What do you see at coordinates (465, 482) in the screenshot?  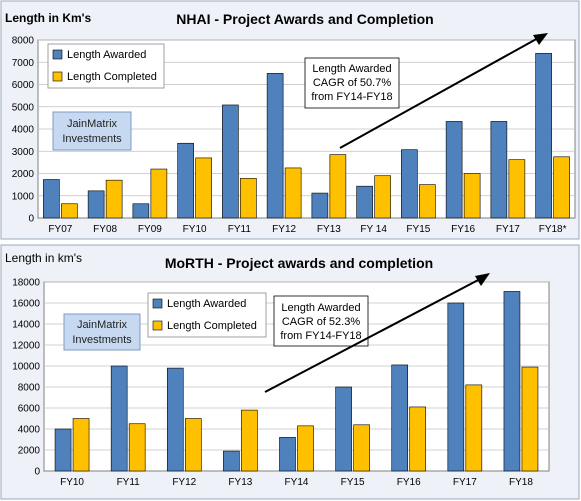 I see `morth-x-tick-label: FY17` at bounding box center [465, 482].